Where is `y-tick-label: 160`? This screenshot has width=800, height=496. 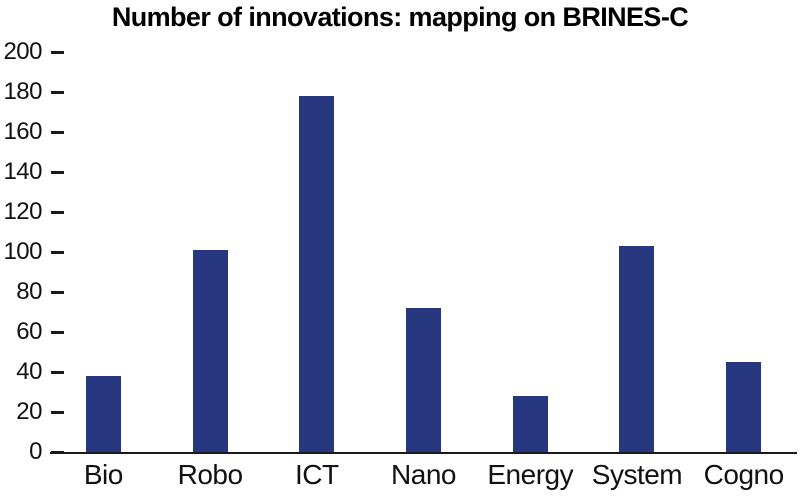 y-tick-label: 160 is located at coordinates (22, 131).